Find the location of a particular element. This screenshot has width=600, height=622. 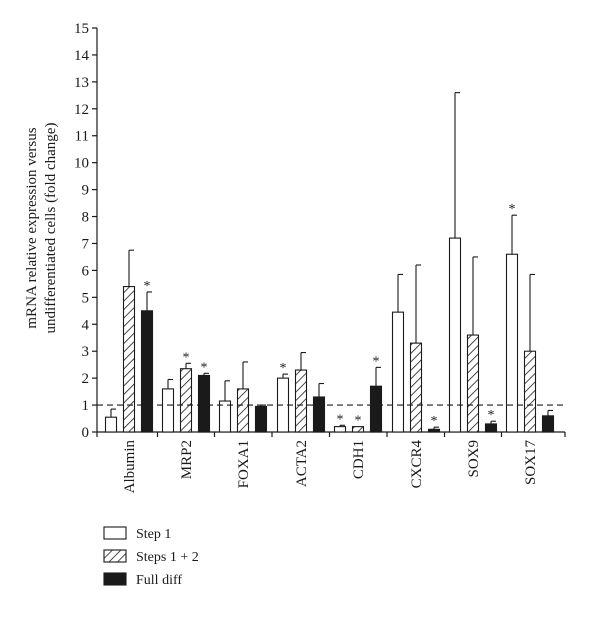

bar-sox9-s1 is located at coordinates (455, 335).